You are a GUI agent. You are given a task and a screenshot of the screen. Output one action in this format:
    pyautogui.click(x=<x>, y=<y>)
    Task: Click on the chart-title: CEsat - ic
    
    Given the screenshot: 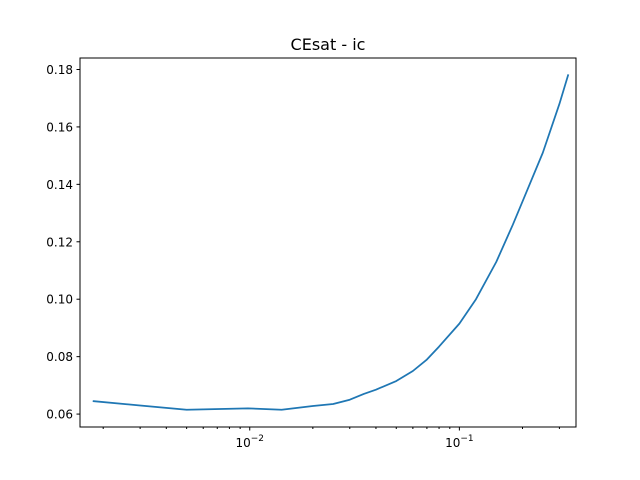 What is the action you would take?
    pyautogui.click(x=328, y=44)
    